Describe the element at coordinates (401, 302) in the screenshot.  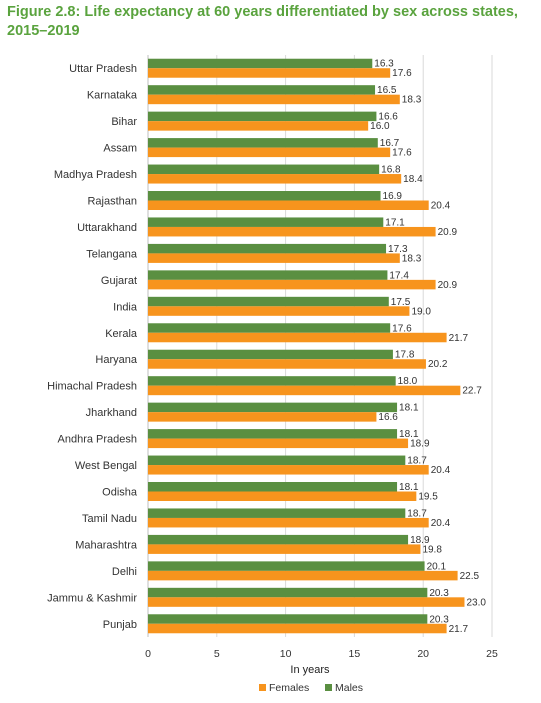
I see `value-label-males: 17.5` at that location.